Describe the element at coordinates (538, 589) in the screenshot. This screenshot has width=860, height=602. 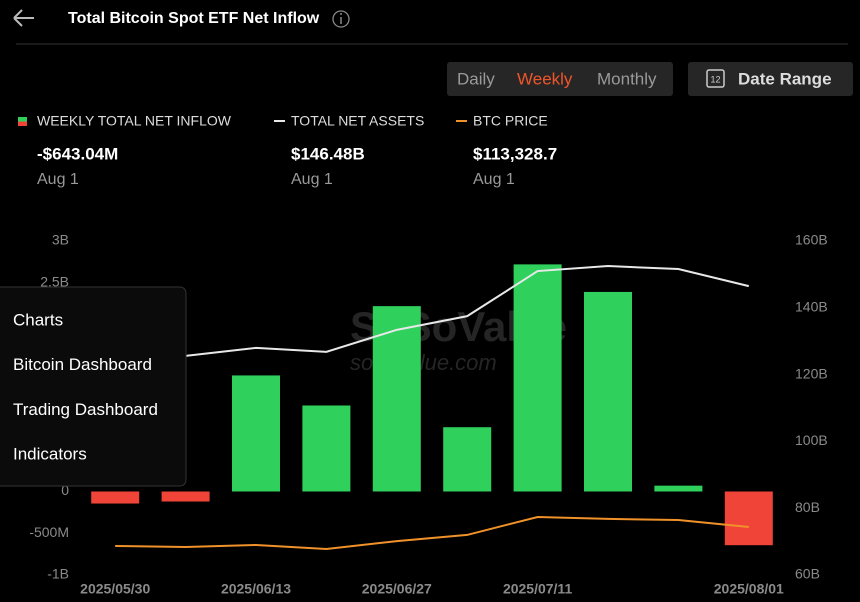
I see `x-tick-label: 2025/07/11` at that location.